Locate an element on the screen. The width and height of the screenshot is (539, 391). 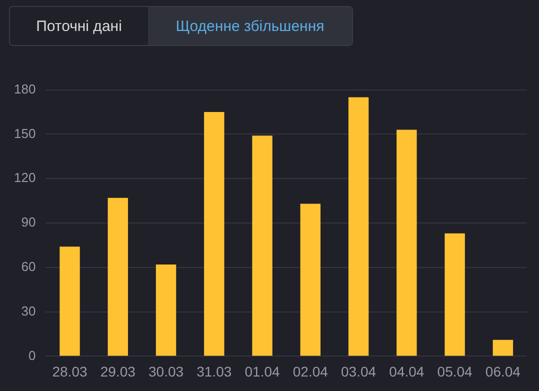
text: Поточні дані is located at coordinates (79, 26).